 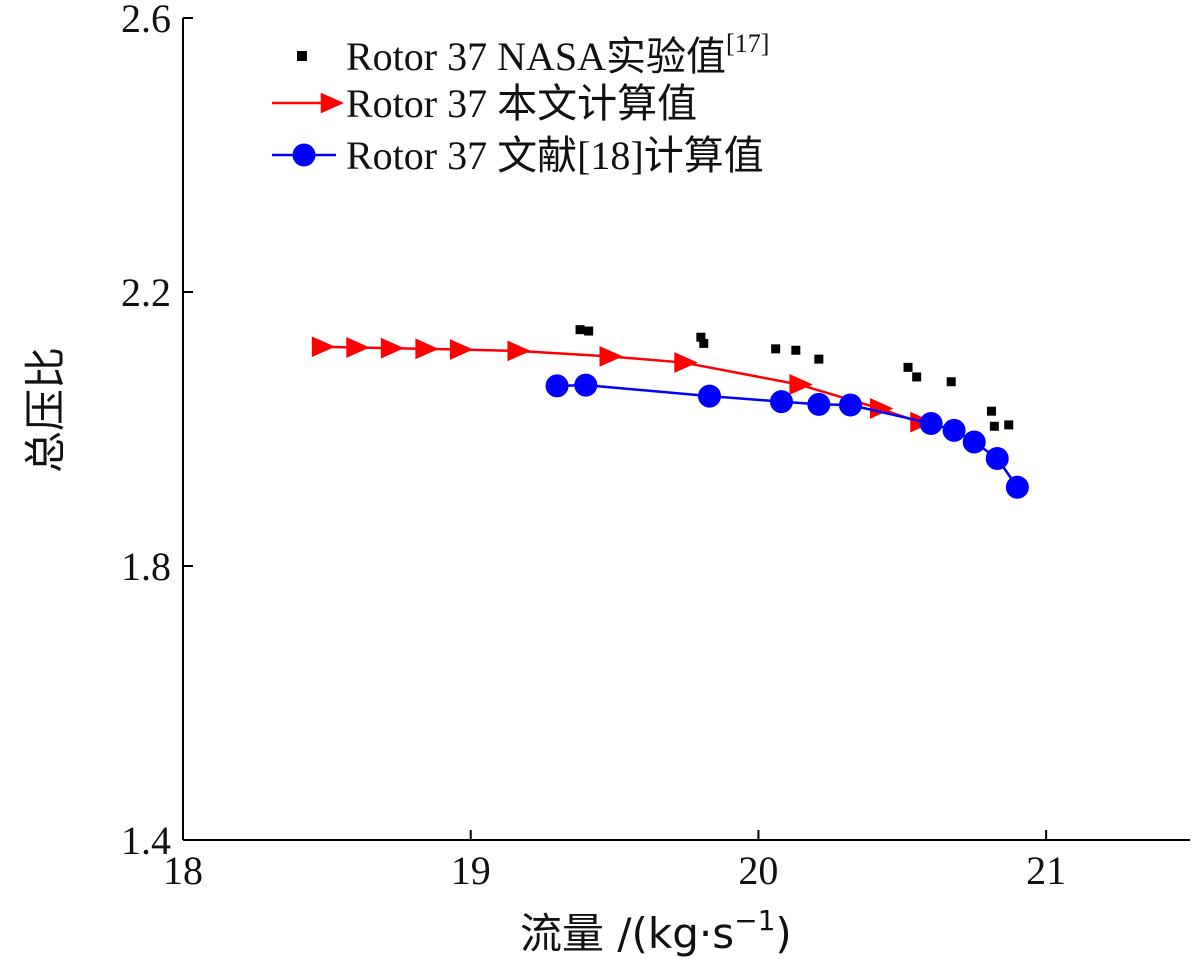 I want to click on series-line, so click(x=620, y=384).